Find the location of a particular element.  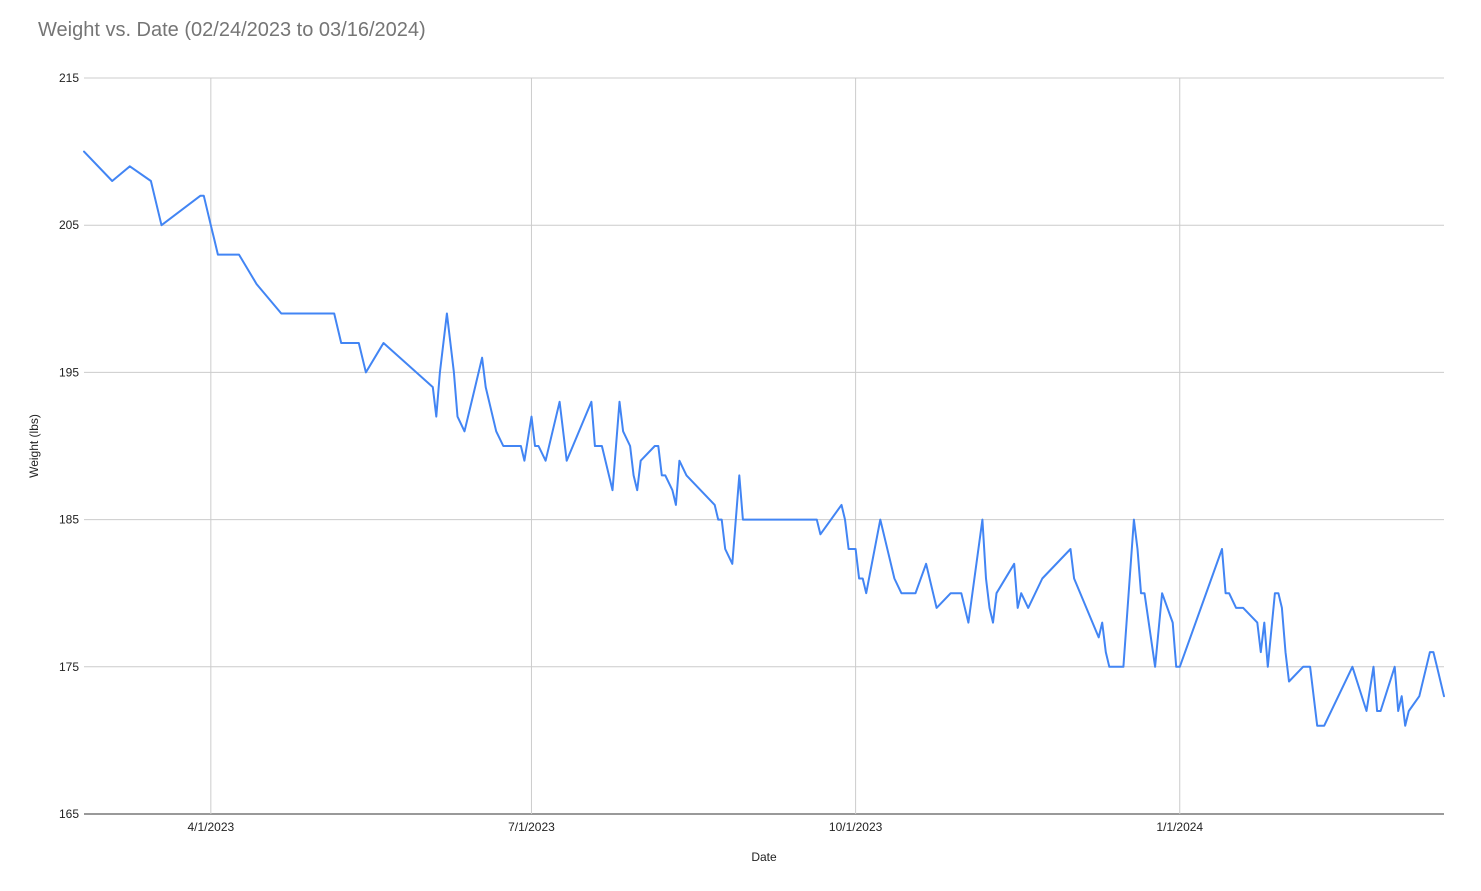

y-tick-label: 165 is located at coordinates (69, 814).